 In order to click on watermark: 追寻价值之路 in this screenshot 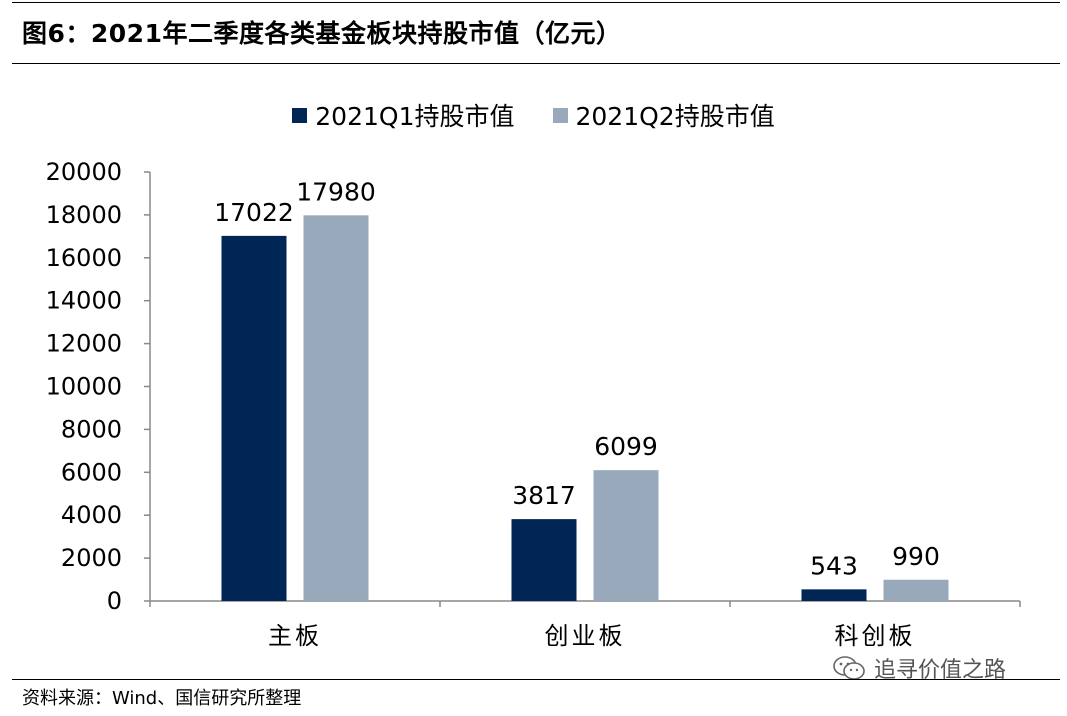, I will do `click(919, 668)`.